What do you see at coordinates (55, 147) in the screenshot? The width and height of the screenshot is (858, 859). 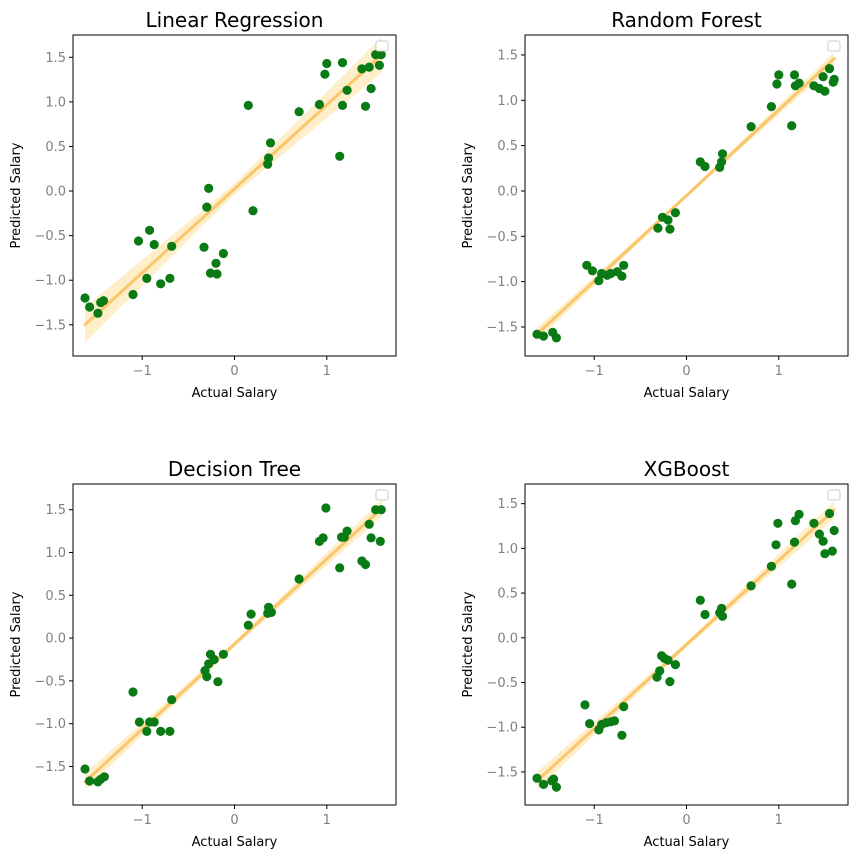 I see `y-tick-label: 0.5` at bounding box center [55, 147].